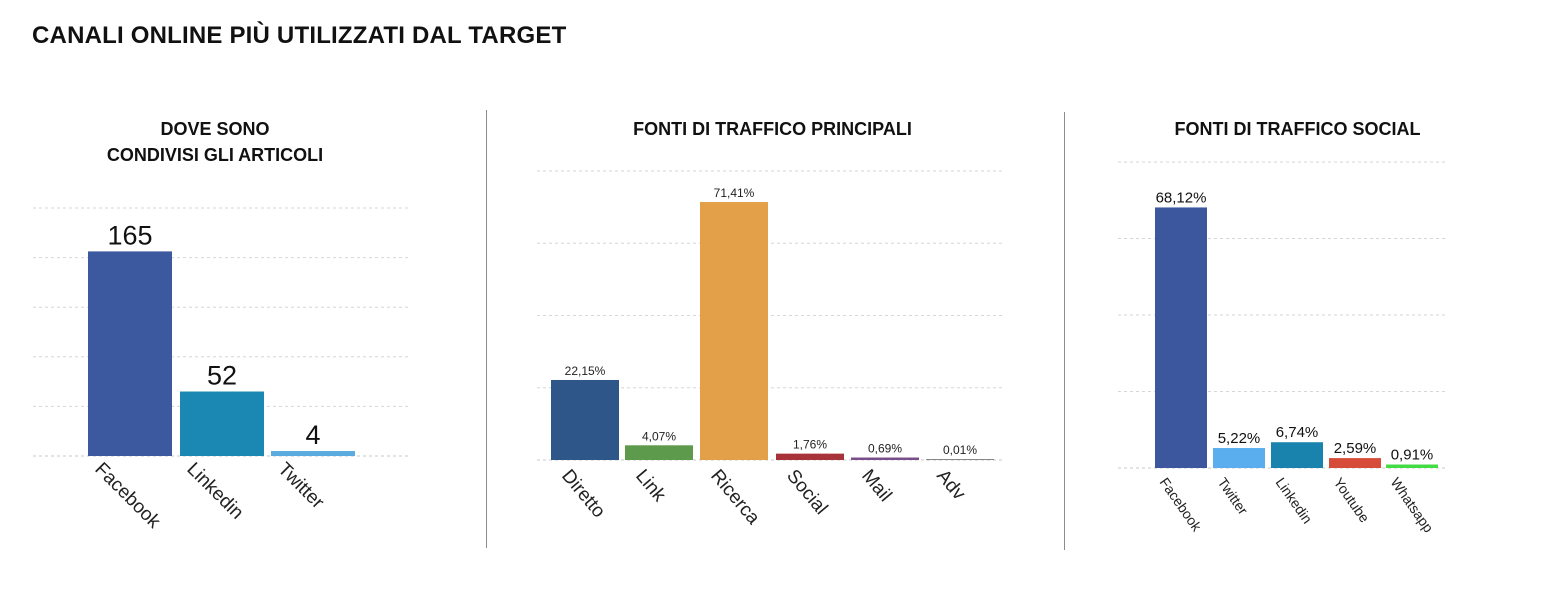  I want to click on chart-title-traffic-sources-line-1: FONTI DI TRAFFICO PRINCIPALI, so click(772, 129).